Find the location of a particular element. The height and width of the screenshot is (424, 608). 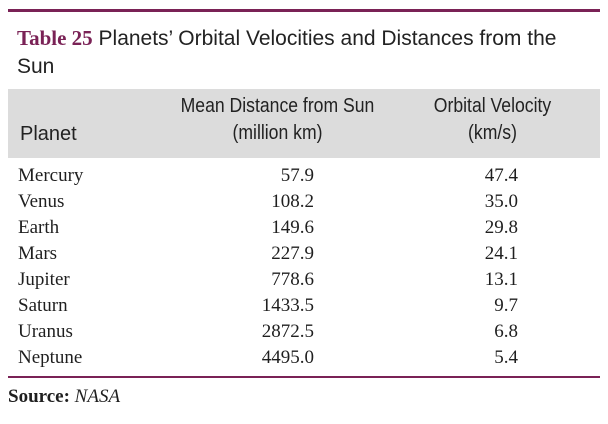

planet-name: Venus is located at coordinates (41, 201).